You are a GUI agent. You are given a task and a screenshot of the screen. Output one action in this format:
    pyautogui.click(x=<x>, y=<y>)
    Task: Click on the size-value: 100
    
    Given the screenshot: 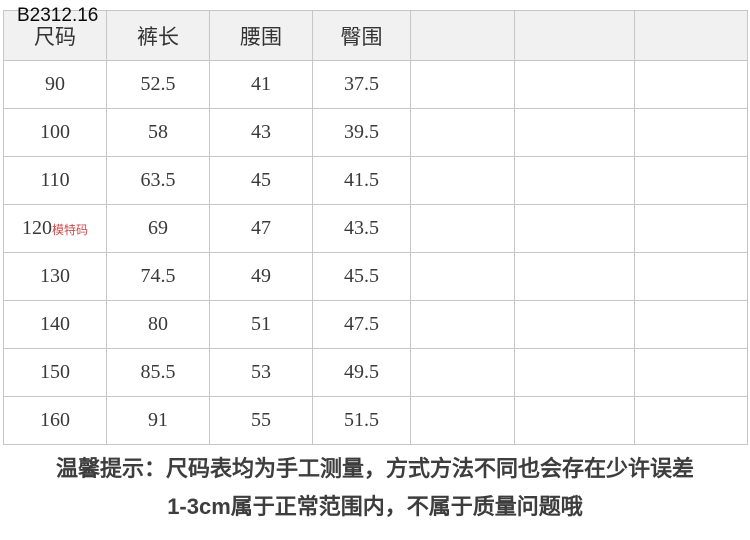 What is the action you would take?
    pyautogui.click(x=55, y=132)
    